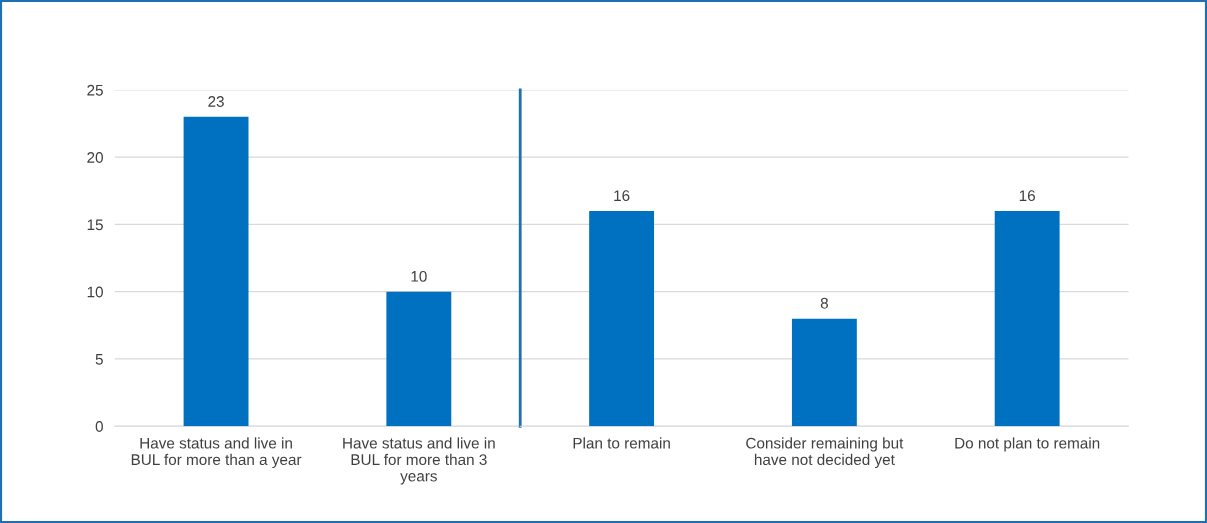  I want to click on y-tick-label: 5, so click(99, 359).